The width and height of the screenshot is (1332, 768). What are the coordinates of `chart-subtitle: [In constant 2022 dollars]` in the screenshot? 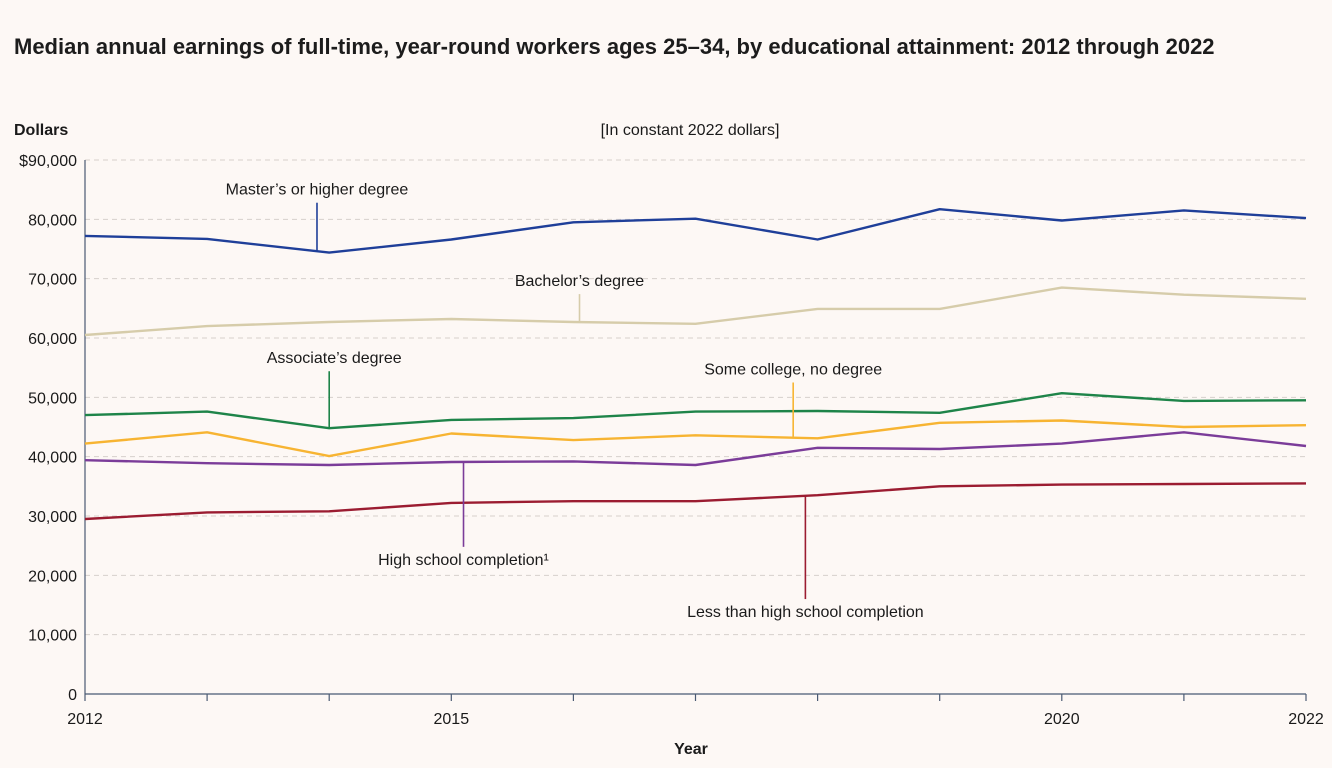 It's located at (690, 130).